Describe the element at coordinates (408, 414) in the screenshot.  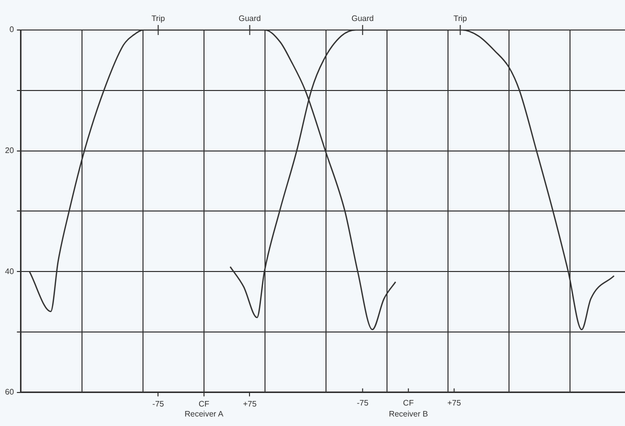
I see `x2-axis-title: Receiver B` at that location.